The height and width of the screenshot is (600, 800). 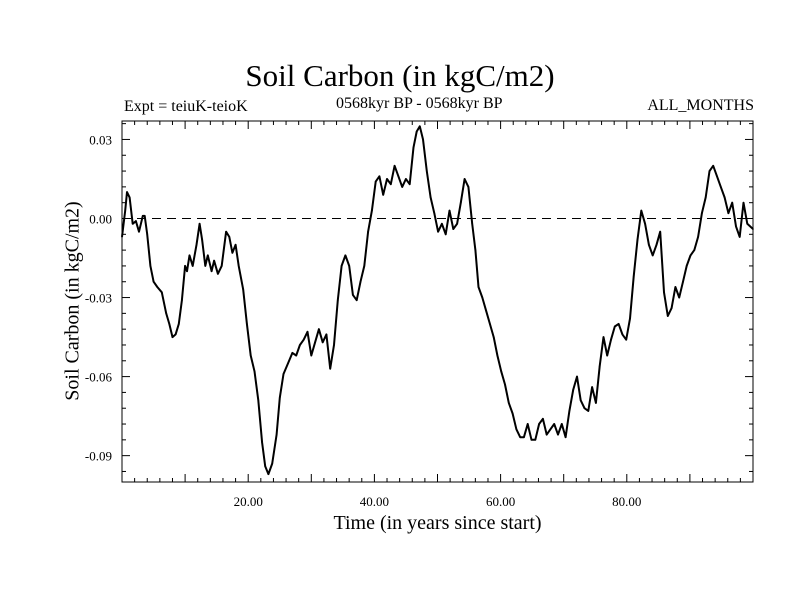 What do you see at coordinates (419, 103) in the screenshot?
I see `period-label: 0568kyr BP - 0568kyr BP` at bounding box center [419, 103].